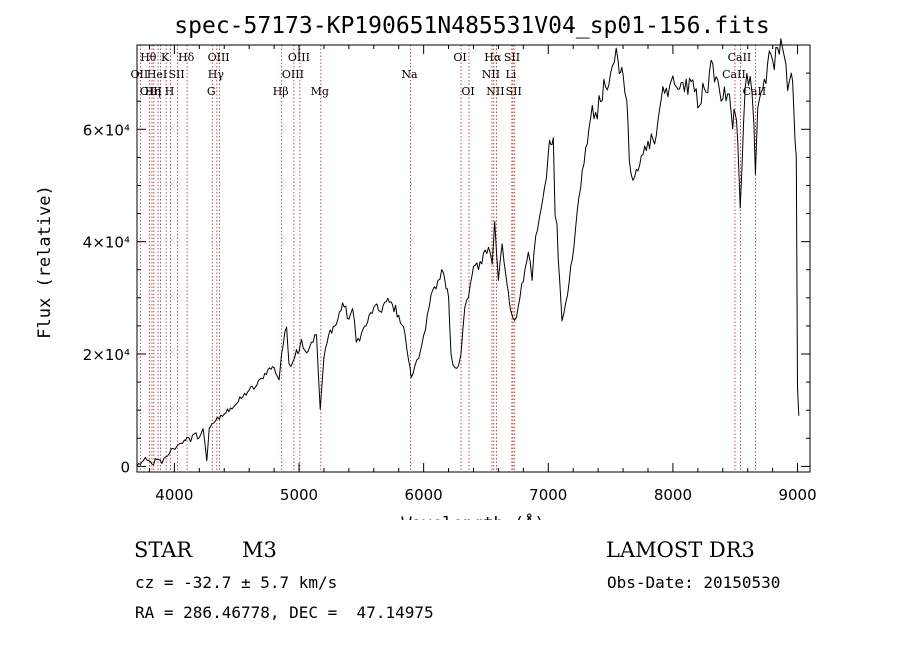  What do you see at coordinates (548, 495) in the screenshot?
I see `x-tick-label-3: 7000` at bounding box center [548, 495].